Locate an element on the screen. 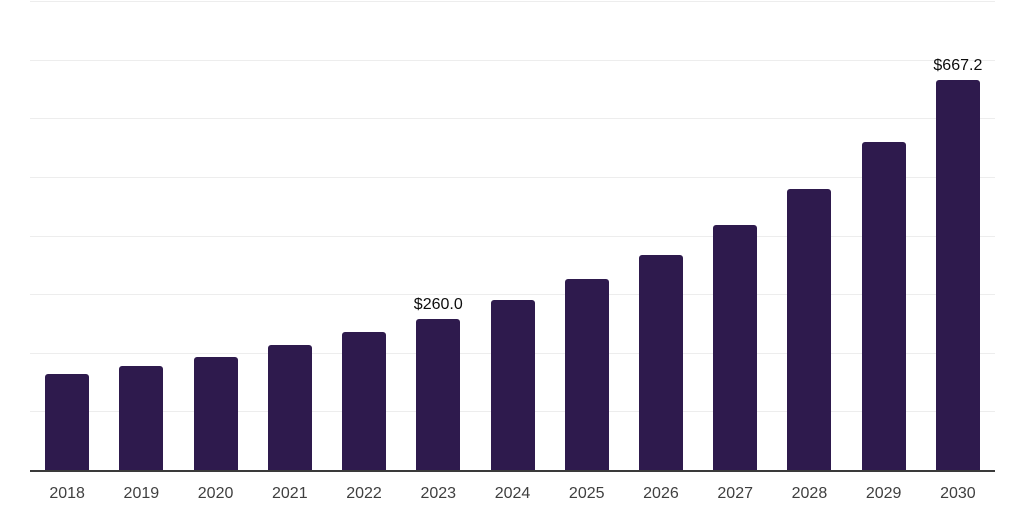 Image resolution: width=1024 pixels, height=512 pixels. bar-2019 is located at coordinates (141, 418).